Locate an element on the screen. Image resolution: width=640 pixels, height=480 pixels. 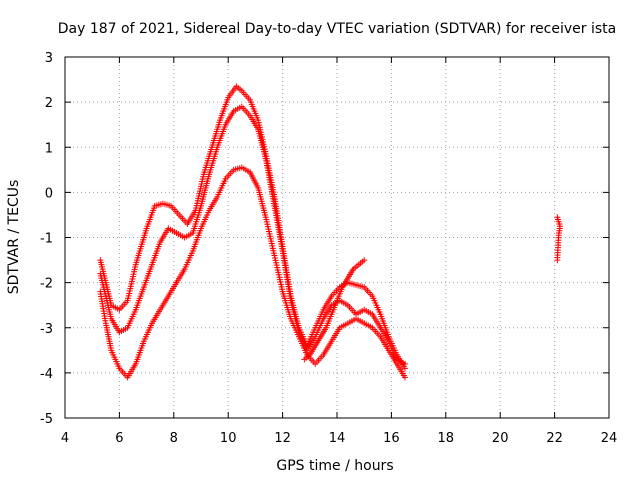
y-tick-label: 2 is located at coordinates (49, 103).